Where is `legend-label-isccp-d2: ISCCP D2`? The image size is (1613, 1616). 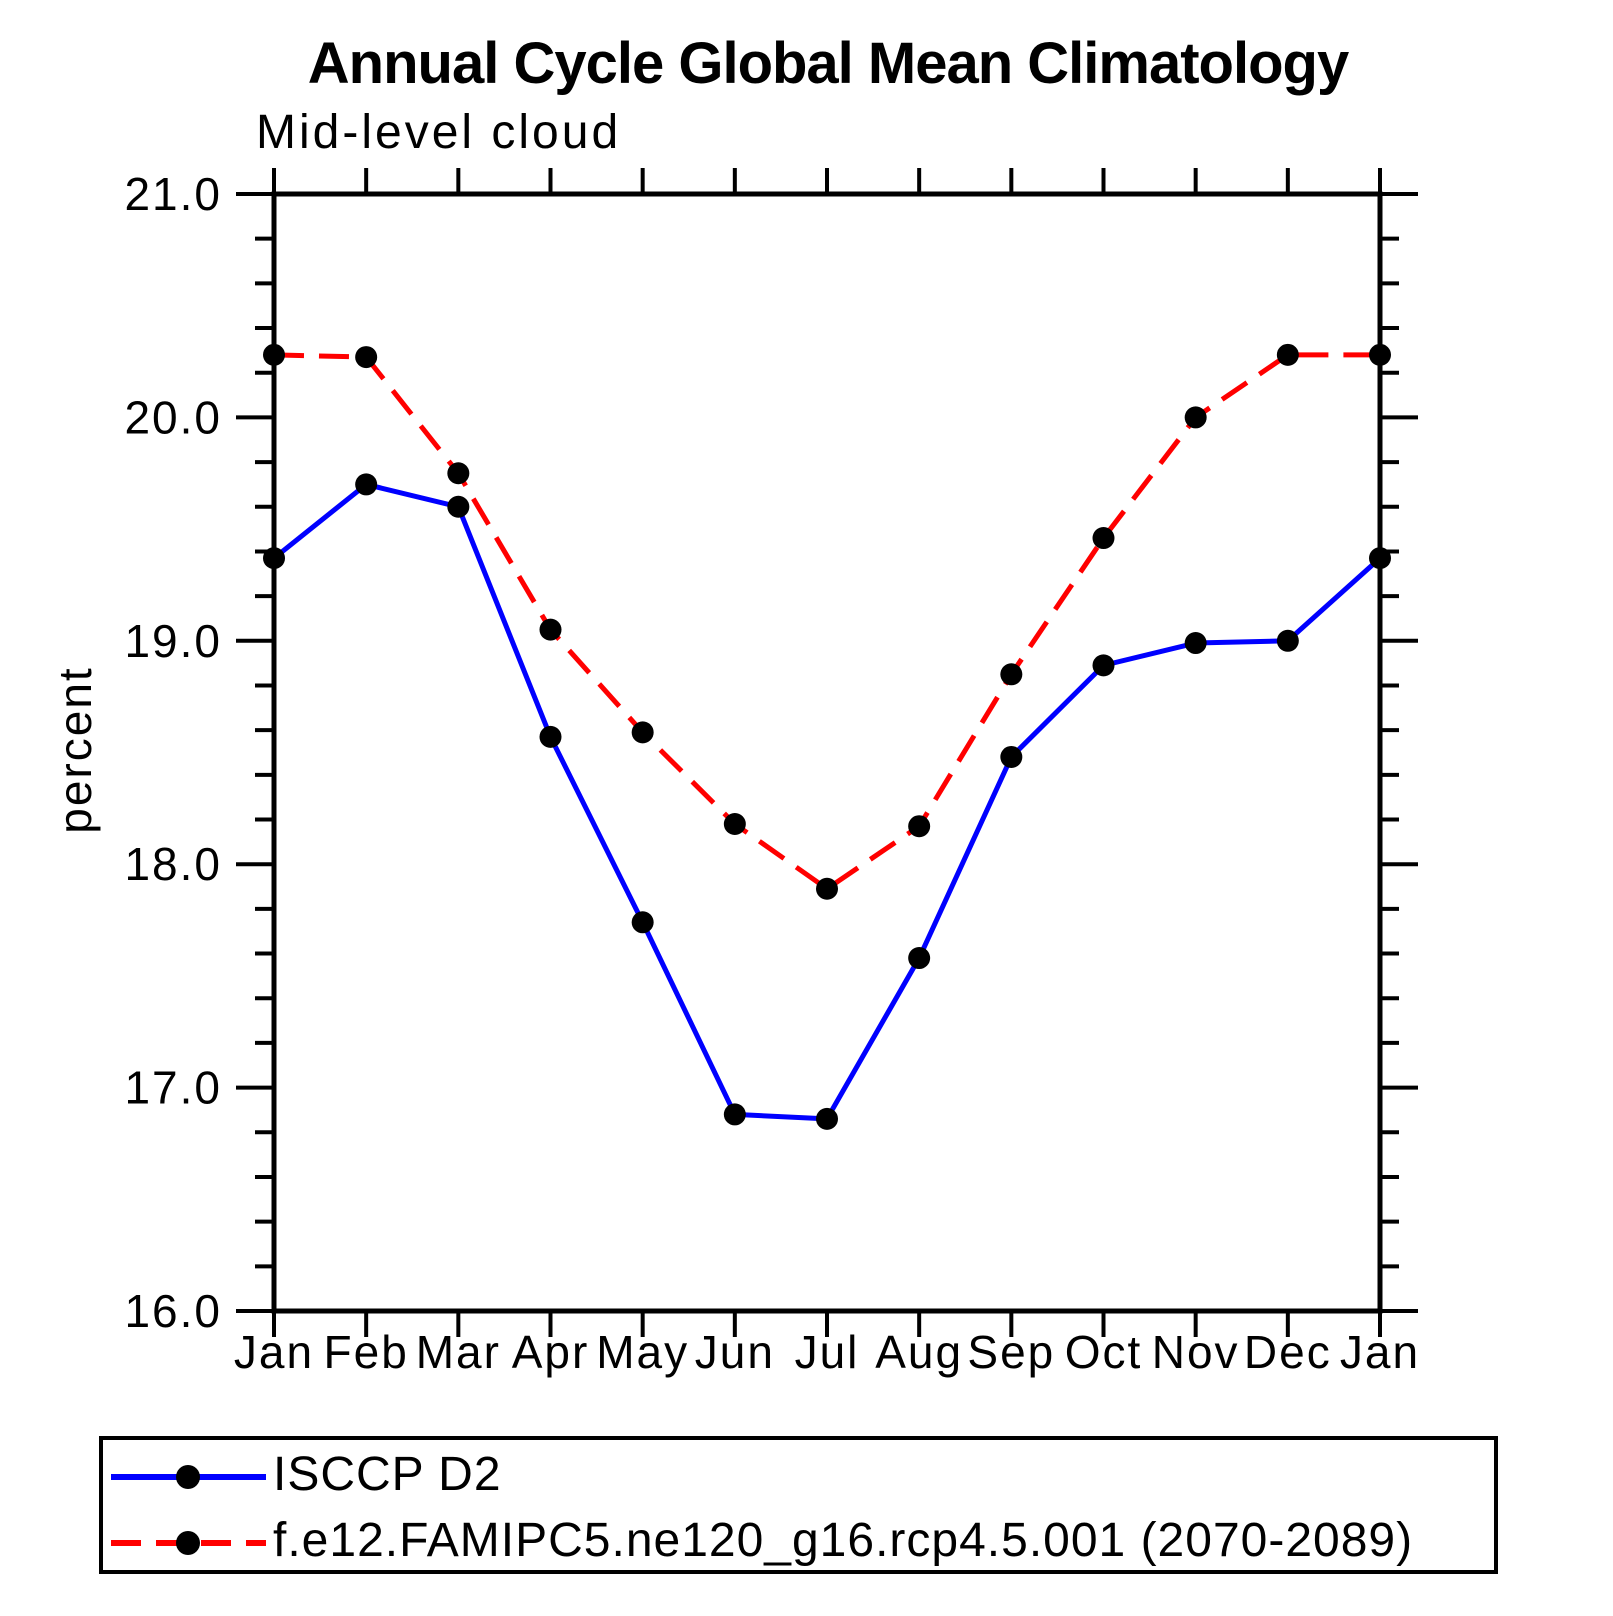
legend-label-isccp-d2: ISCCP D2 is located at coordinates (387, 1474).